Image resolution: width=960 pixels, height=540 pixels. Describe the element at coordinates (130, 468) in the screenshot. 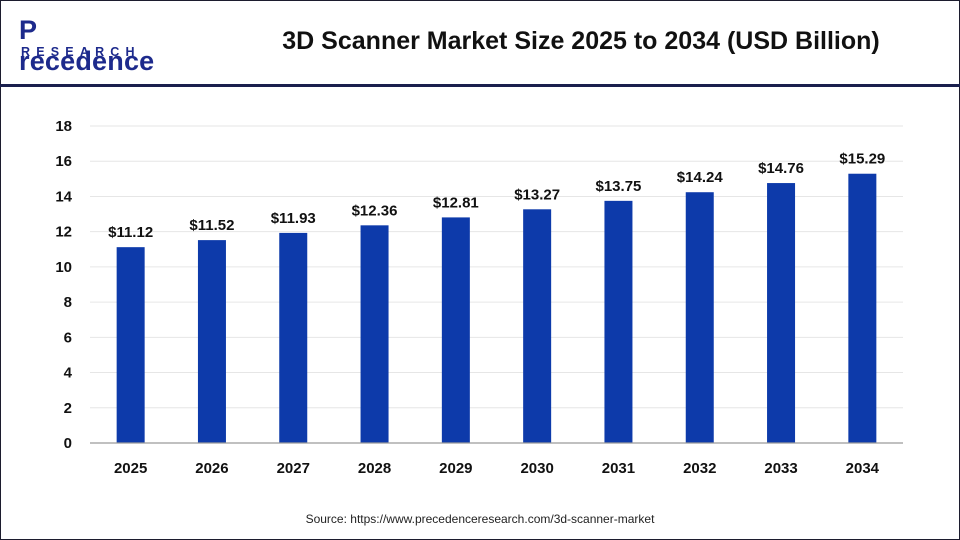

I see `x-tick-label: 2025` at that location.